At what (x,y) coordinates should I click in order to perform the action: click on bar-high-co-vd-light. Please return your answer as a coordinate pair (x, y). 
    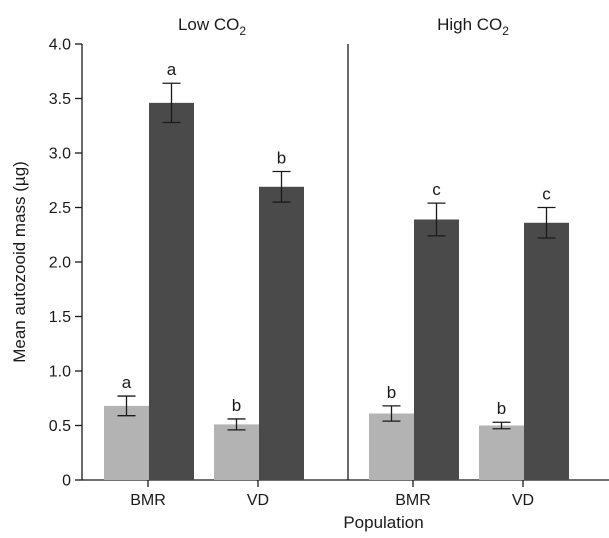
    Looking at the image, I should click on (501, 452).